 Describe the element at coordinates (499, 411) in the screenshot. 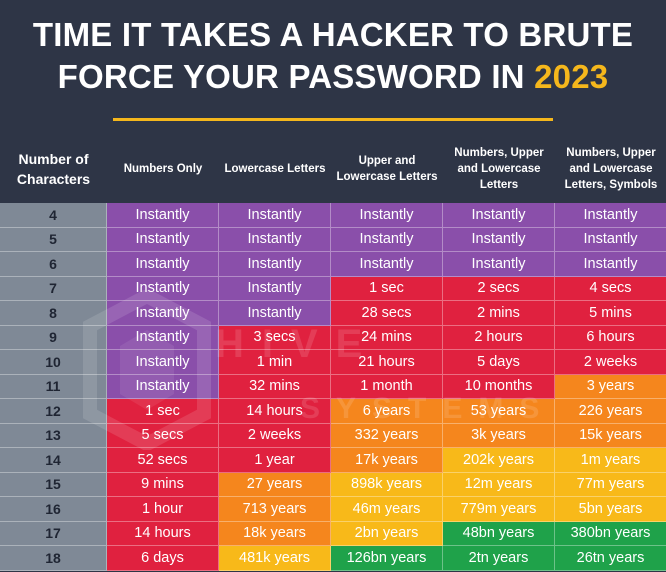

I see `table-cell: 53 years` at that location.